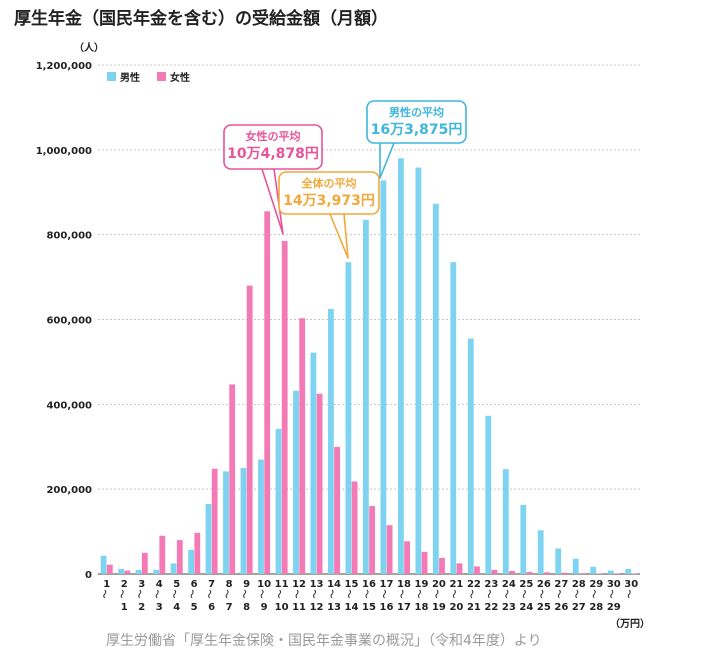  Describe the element at coordinates (417, 130) in the screenshot. I see `callout-male-average-value: 16万3,875円` at that location.